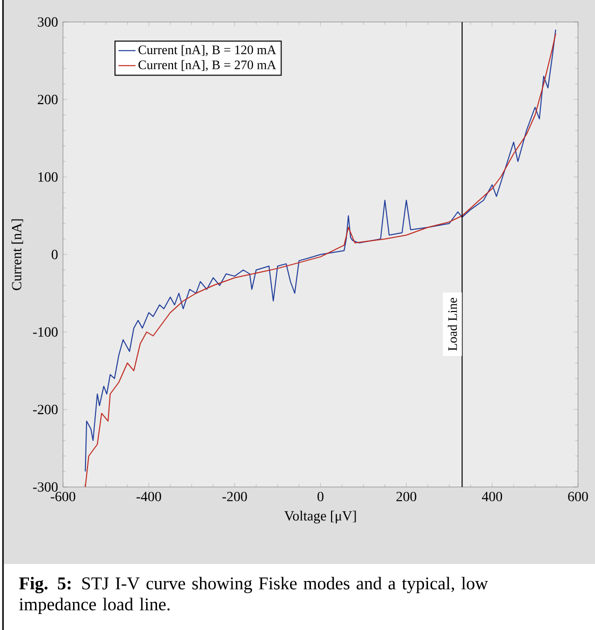 This screenshot has height=630, width=595. I want to click on y-tick-label: 0, so click(55, 255).